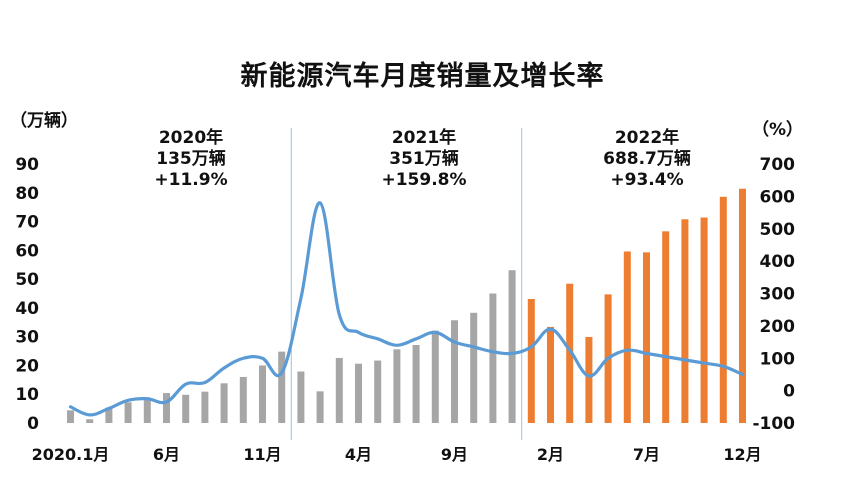 Image resolution: width=845 pixels, height=489 pixels. Describe the element at coordinates (778, 130) in the screenshot. I see `right-axis-unit: （%）` at that location.